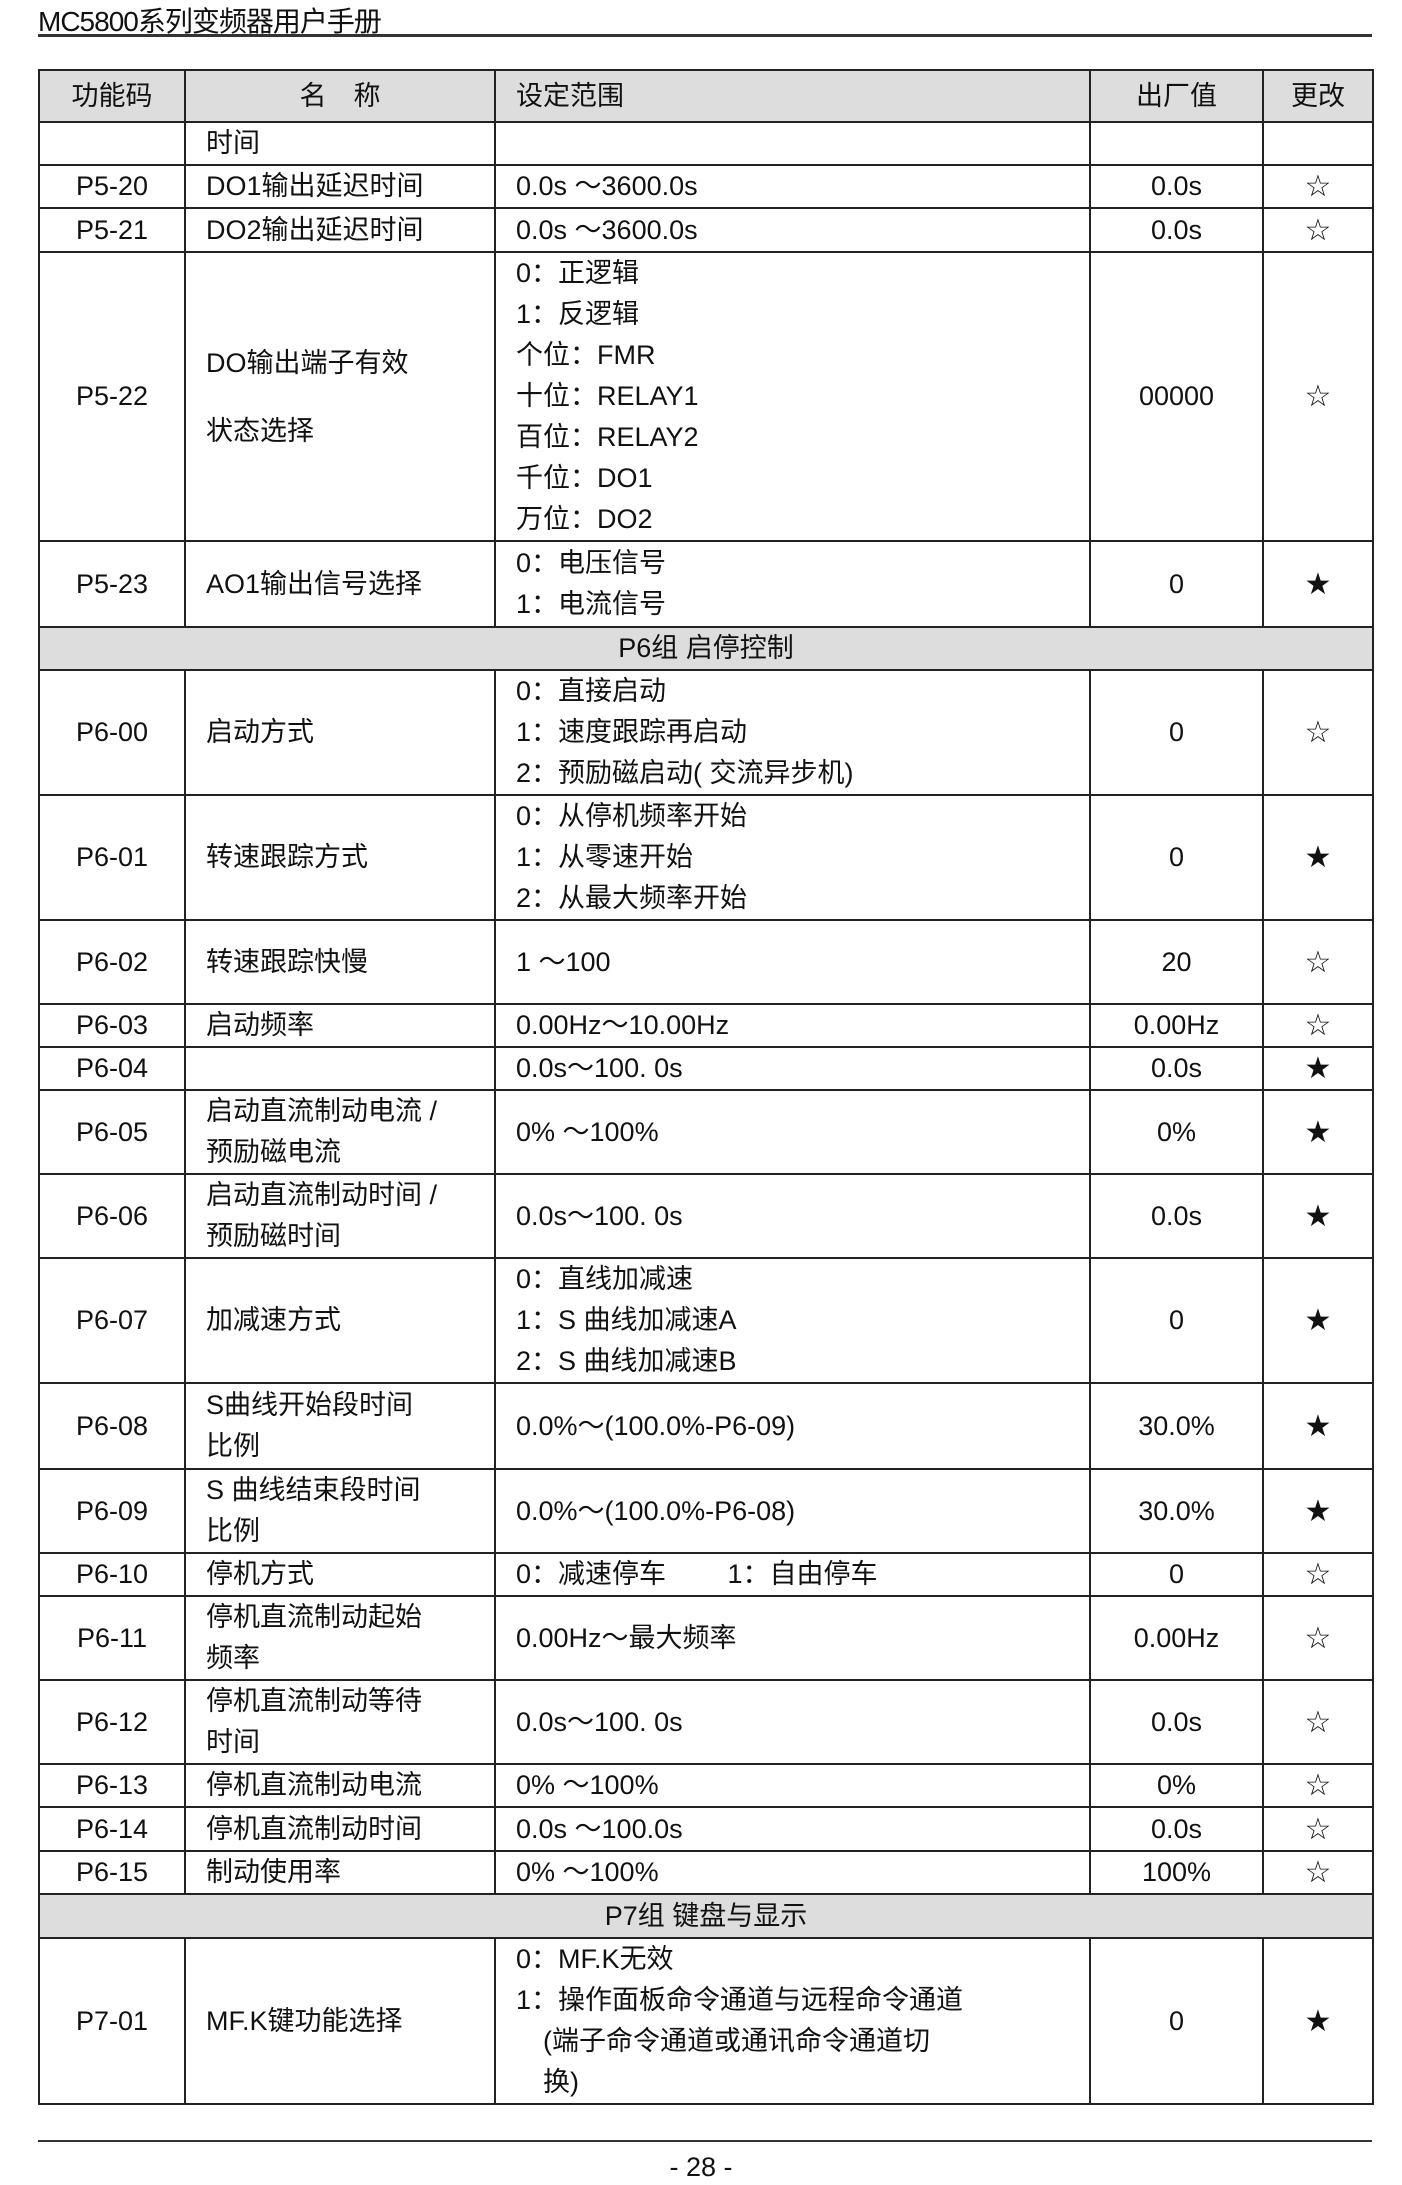 This screenshot has height=2185, width=1402. I want to click on table-row: P6-12 停机直流制动等待 时间 0.0s～100. 0s 0.0s ☆, so click(706, 1722).